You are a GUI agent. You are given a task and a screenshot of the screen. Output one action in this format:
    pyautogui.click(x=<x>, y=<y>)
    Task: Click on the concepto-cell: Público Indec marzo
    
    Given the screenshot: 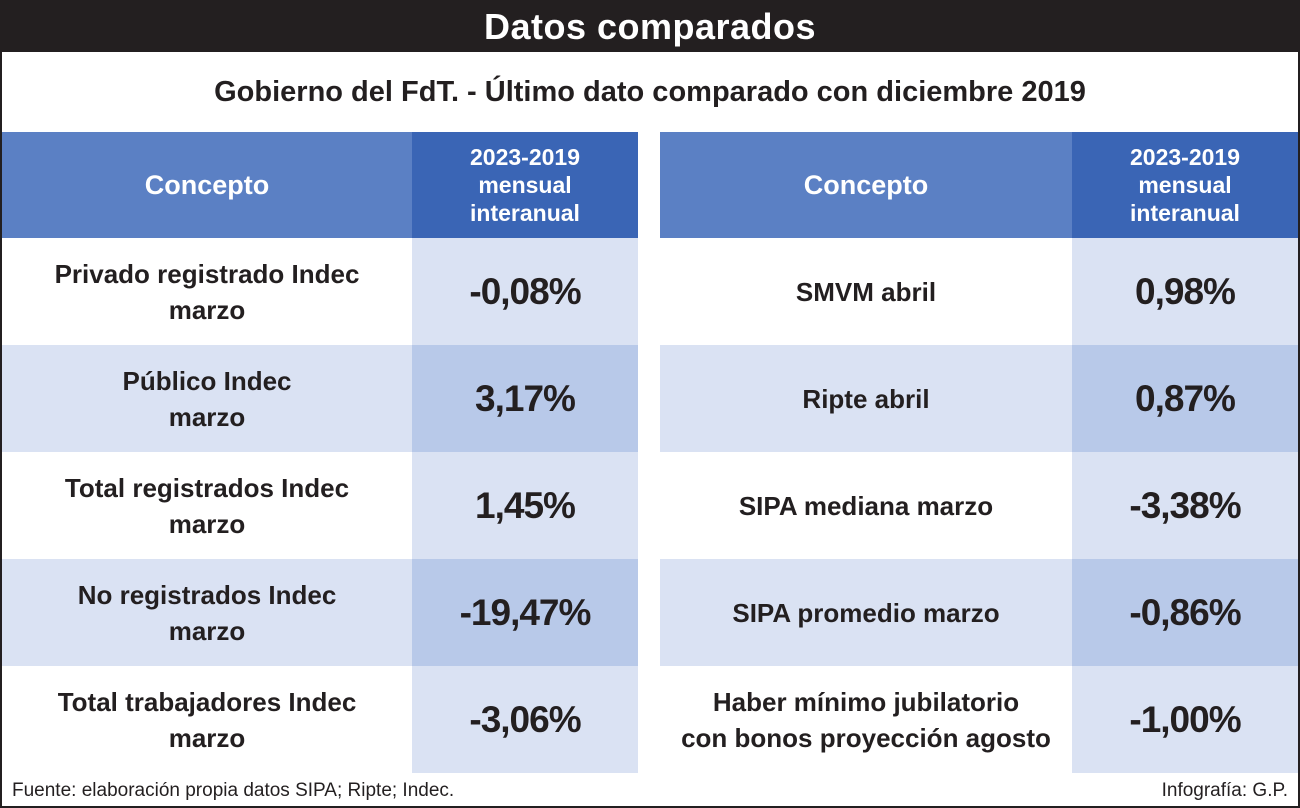 What is the action you would take?
    pyautogui.click(x=207, y=398)
    